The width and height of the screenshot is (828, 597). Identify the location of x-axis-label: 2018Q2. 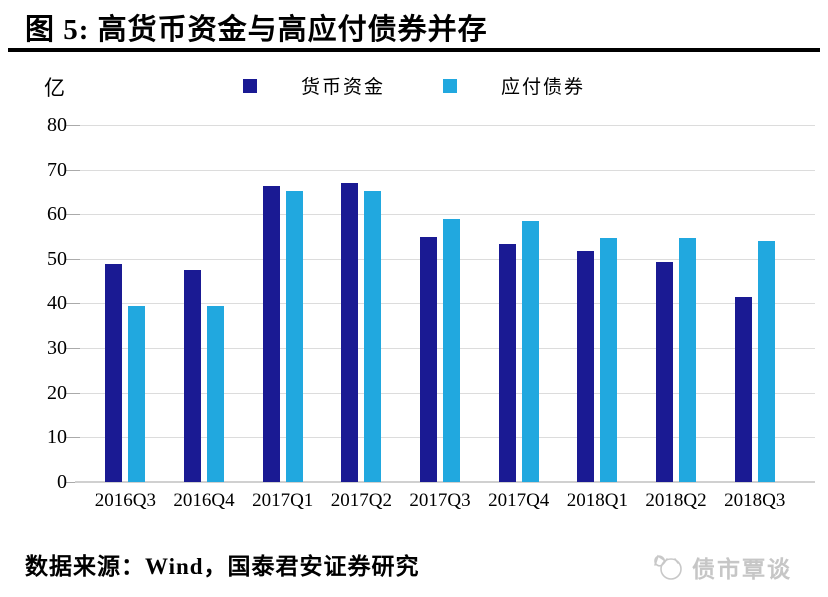
(676, 500).